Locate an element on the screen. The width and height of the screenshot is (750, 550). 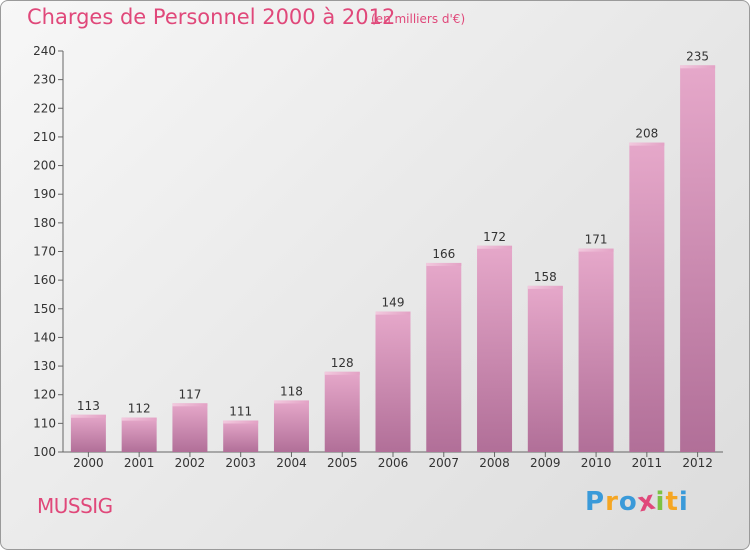
data-label: 235 is located at coordinates (697, 56).